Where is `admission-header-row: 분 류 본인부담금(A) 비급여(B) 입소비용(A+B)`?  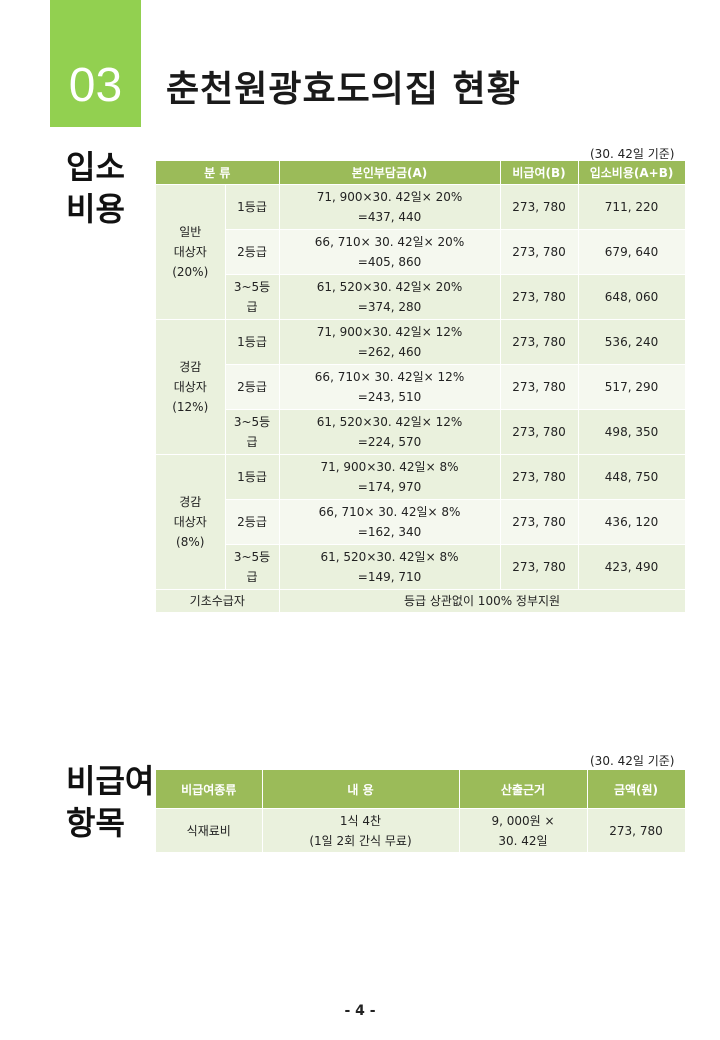 admission-header-row: 분 류 본인부담금(A) 비급여(B) 입소비용(A+B) is located at coordinates (421, 173).